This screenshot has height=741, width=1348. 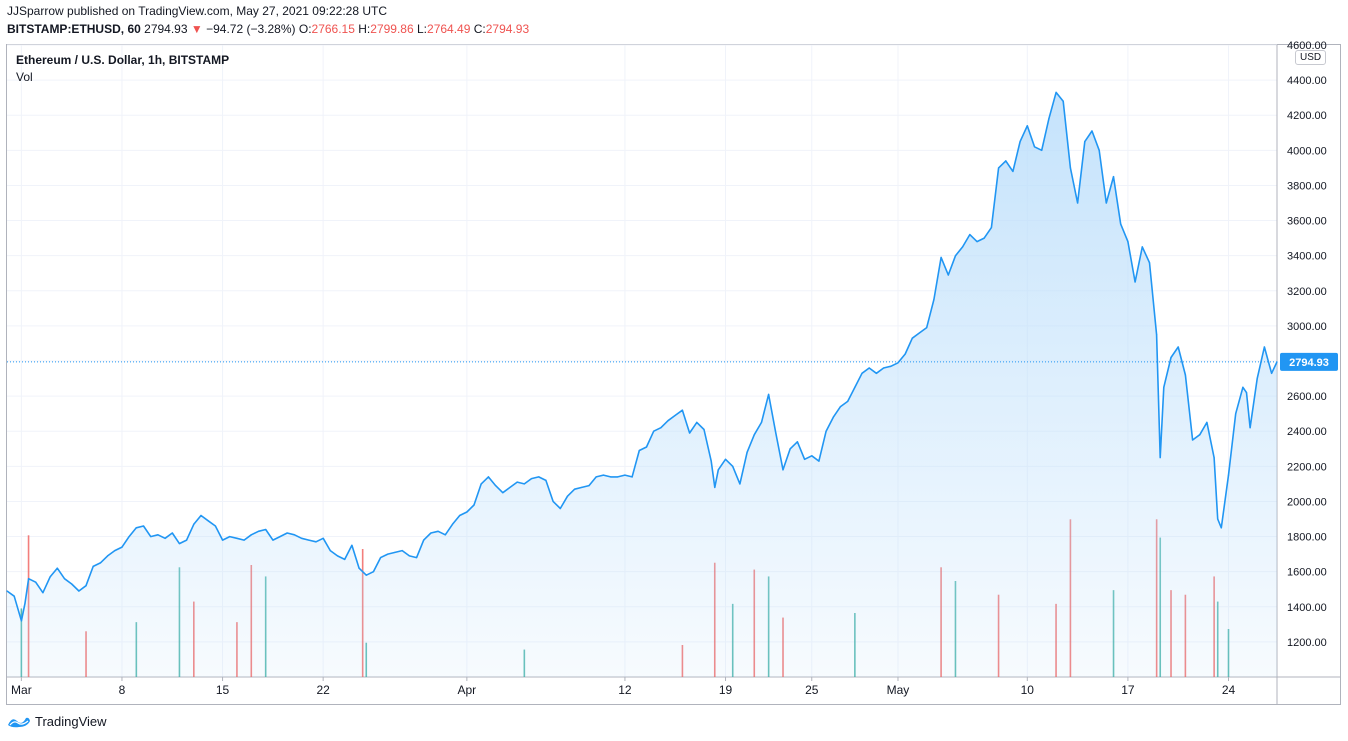 What do you see at coordinates (74, 29) in the screenshot?
I see `symbol-label: BITSTAMP:ETHUSD, 60` at bounding box center [74, 29].